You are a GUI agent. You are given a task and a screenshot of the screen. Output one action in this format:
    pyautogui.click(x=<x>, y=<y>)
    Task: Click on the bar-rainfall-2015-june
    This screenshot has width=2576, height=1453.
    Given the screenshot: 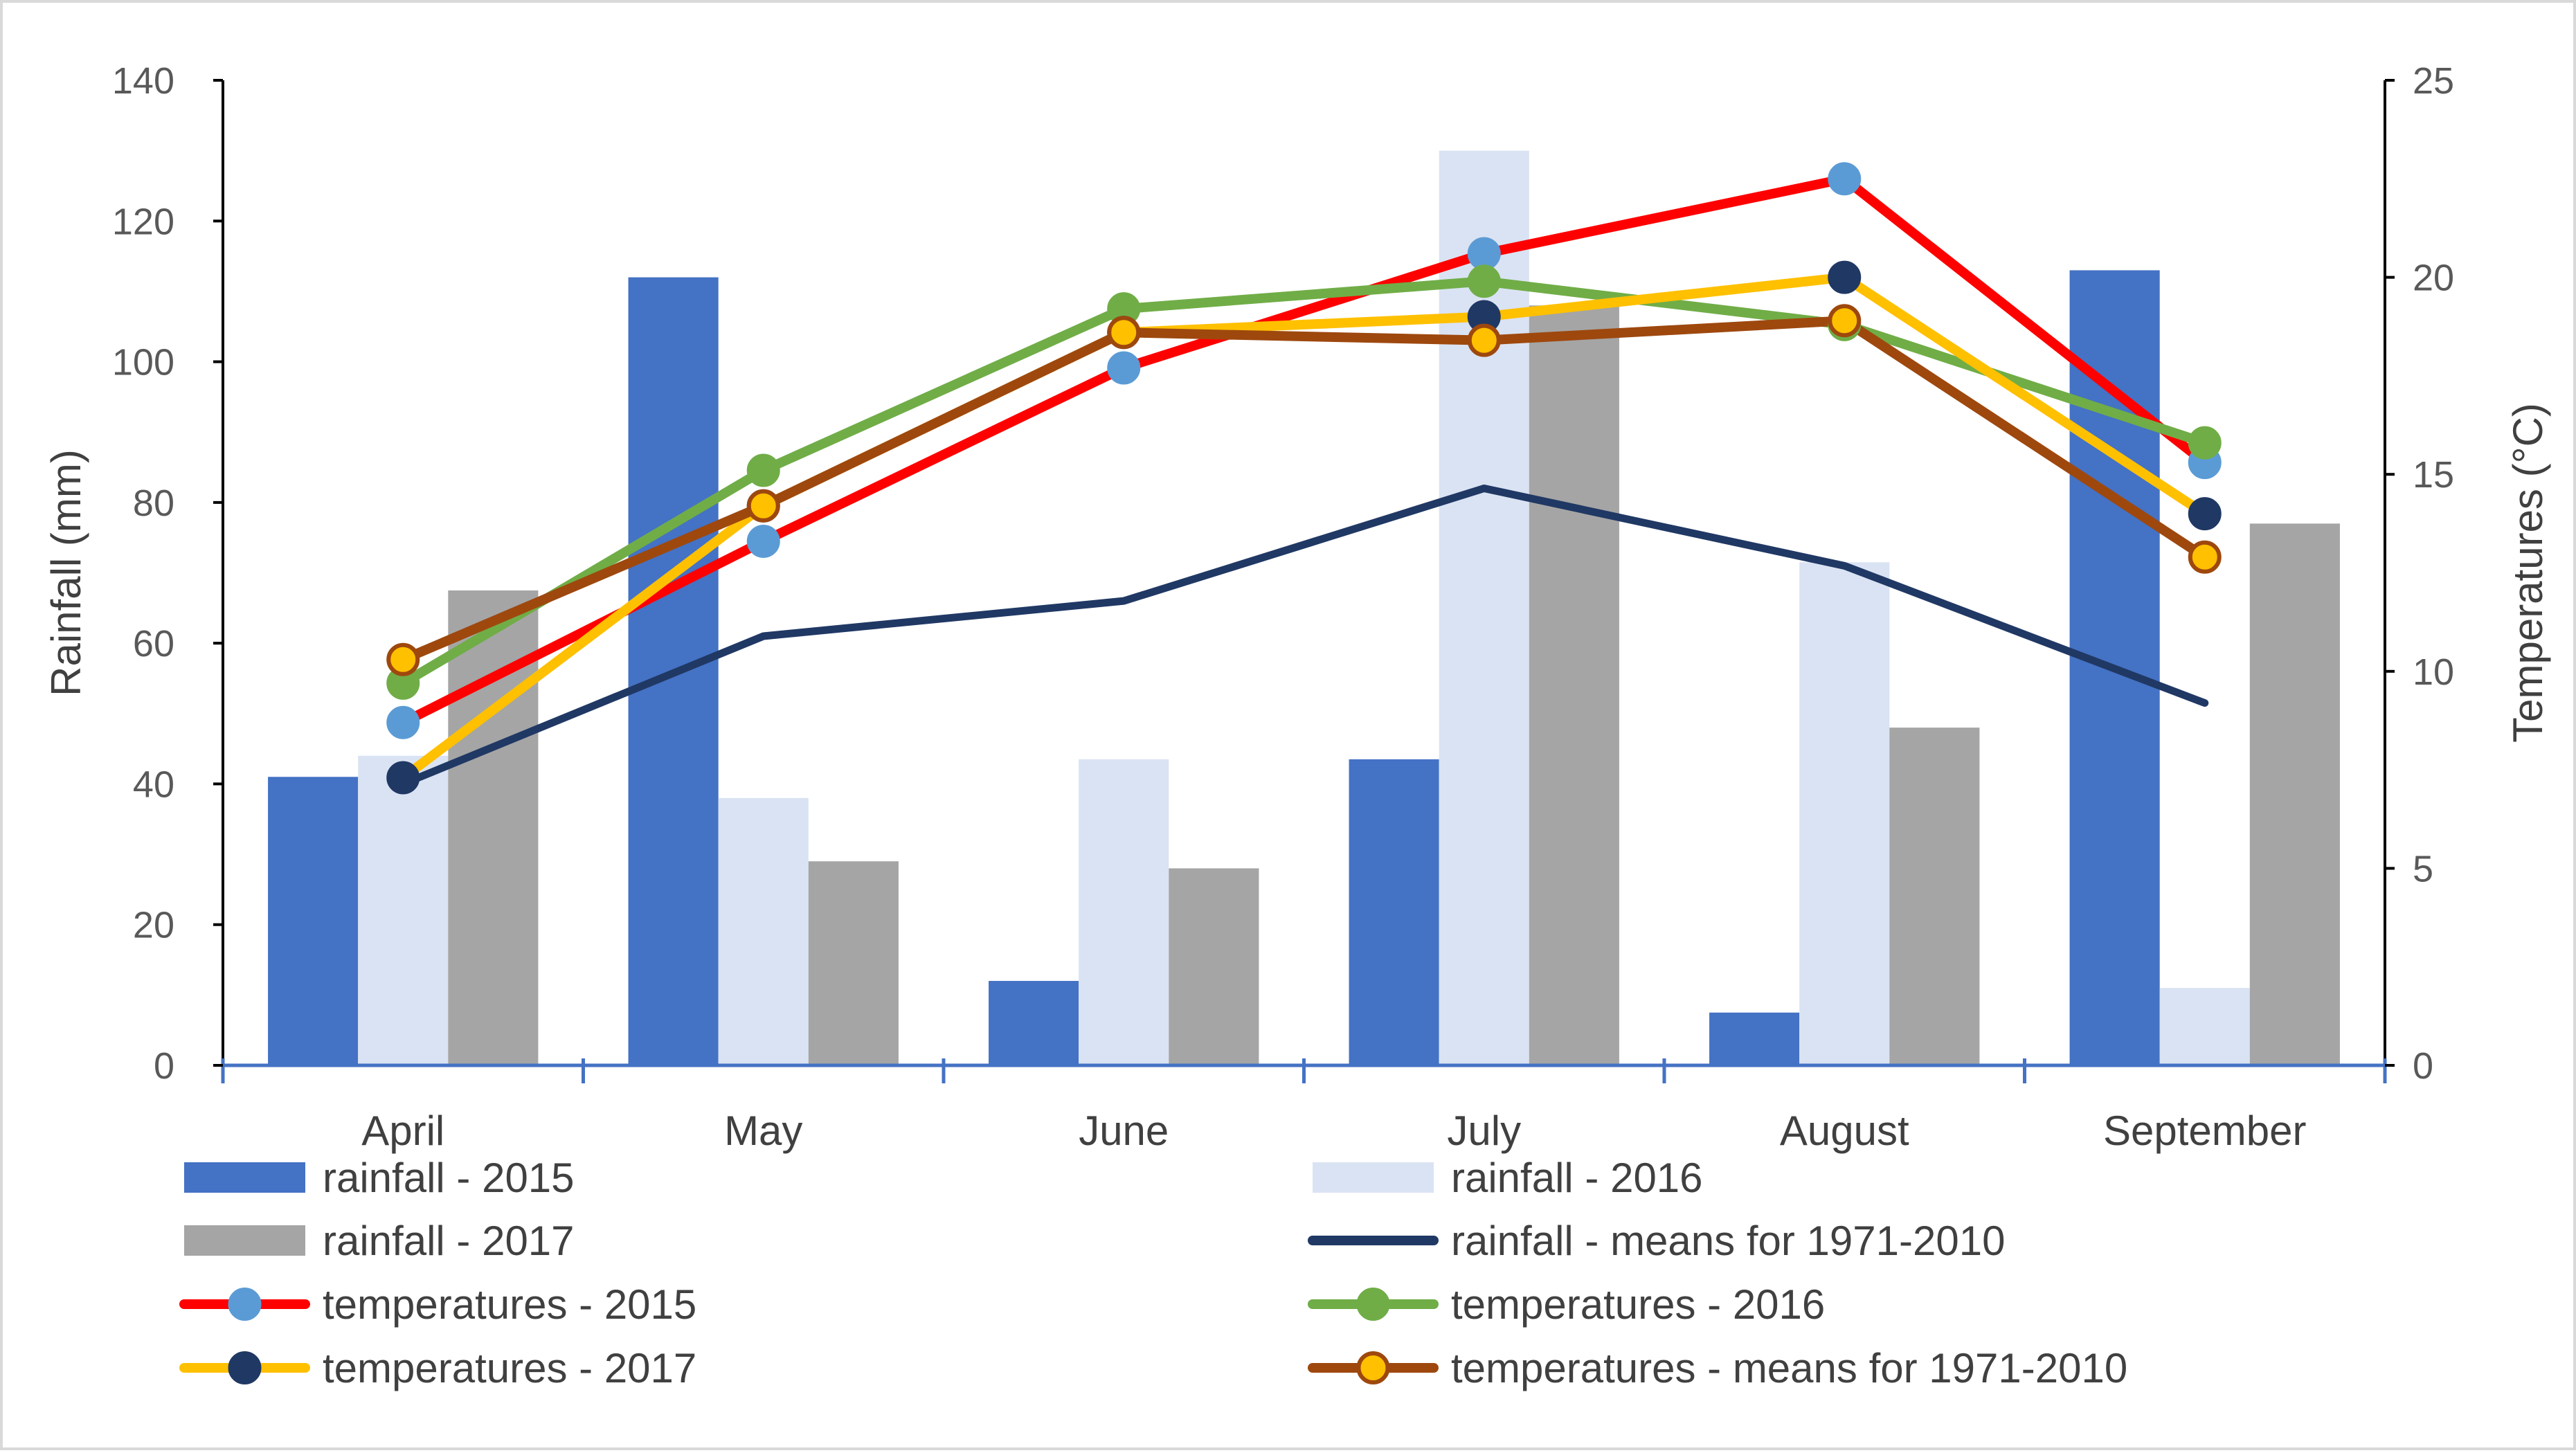 What is the action you would take?
    pyautogui.click(x=1034, y=1023)
    